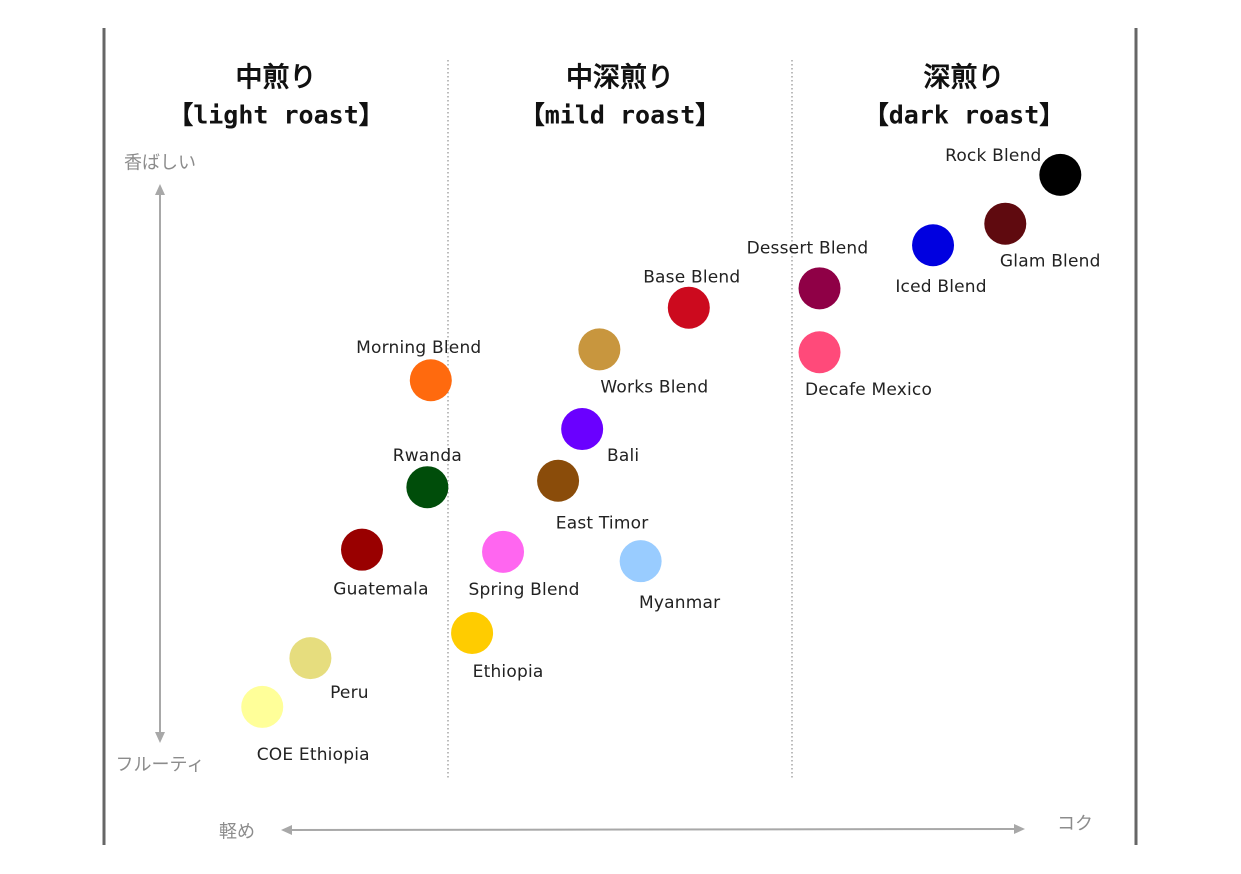  I want to click on region-title: 深煎り, so click(964, 78).